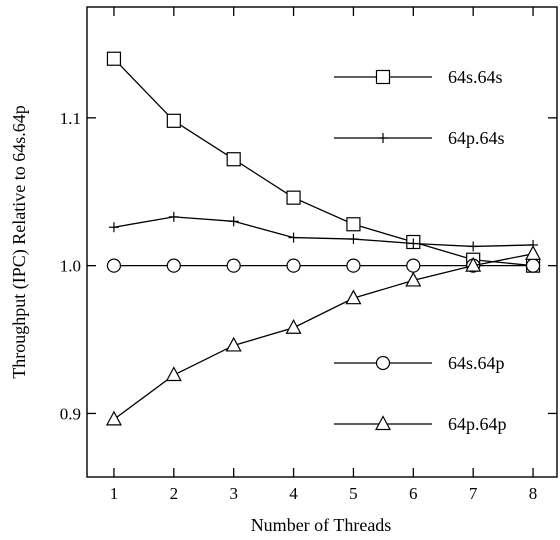 The width and height of the screenshot is (560, 540). Describe the element at coordinates (173, 120) in the screenshot. I see `point-64s.64s-2` at that location.